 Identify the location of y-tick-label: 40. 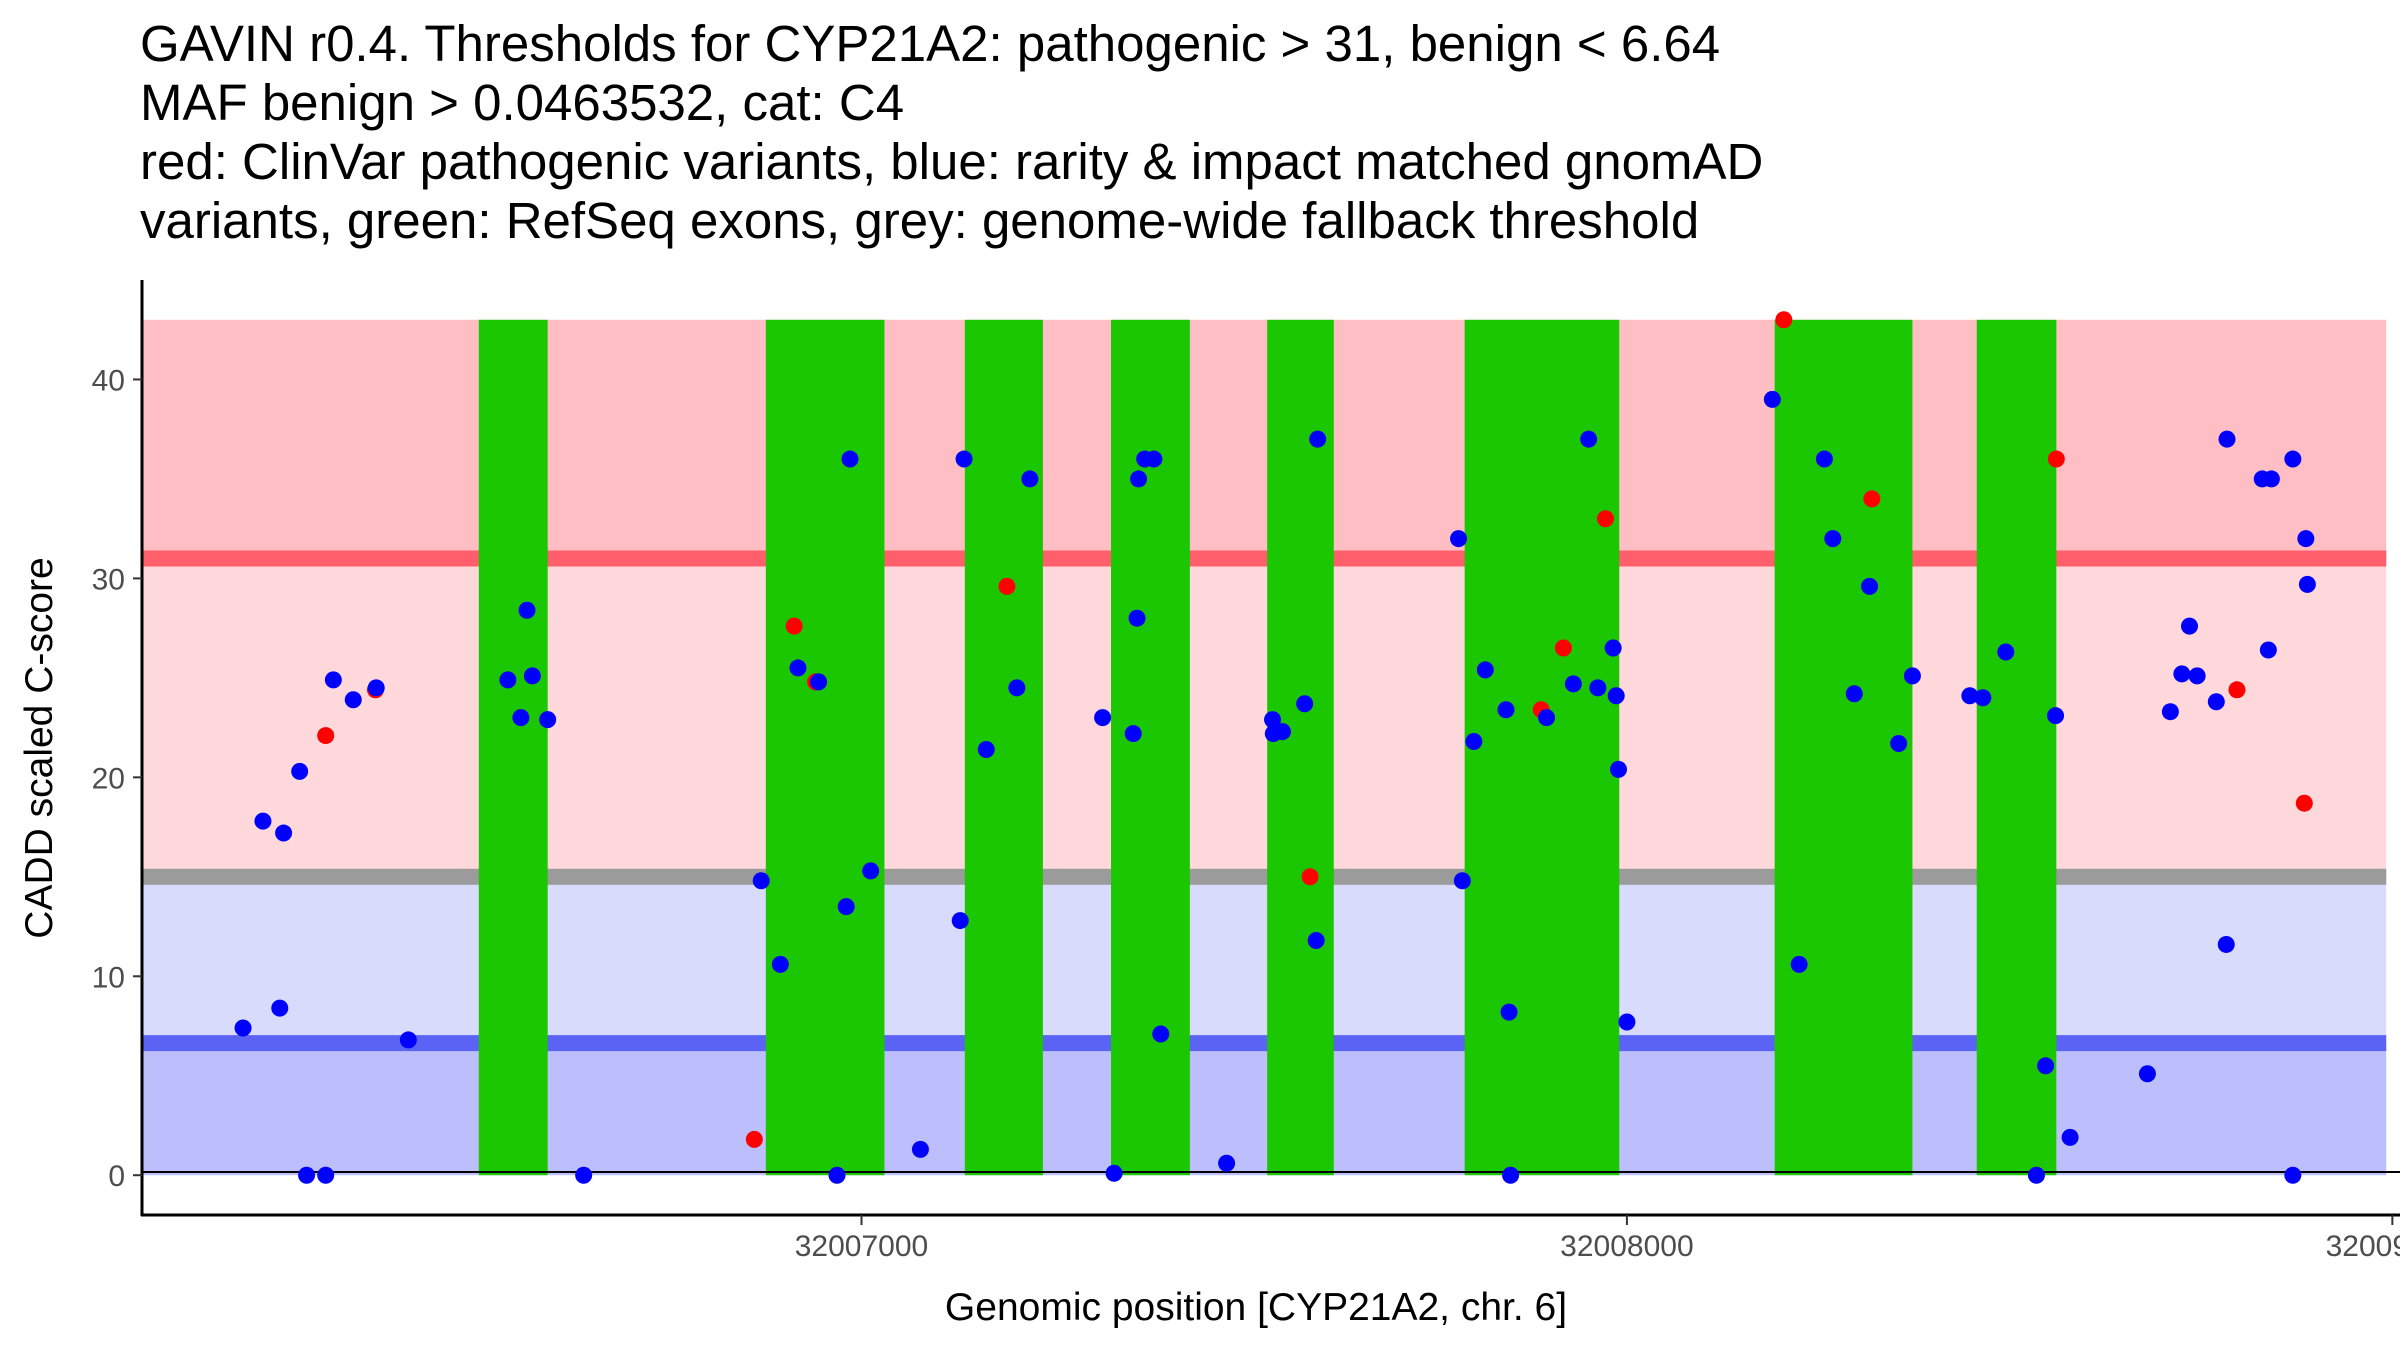
(108, 380).